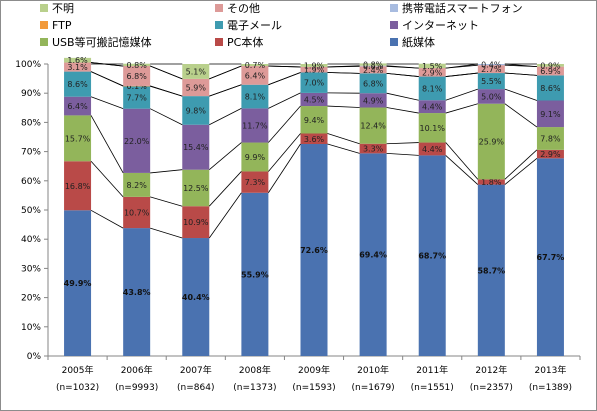  What do you see at coordinates (432, 256) in the screenshot?
I see `bar-6-label-0: 68.7%` at bounding box center [432, 256].